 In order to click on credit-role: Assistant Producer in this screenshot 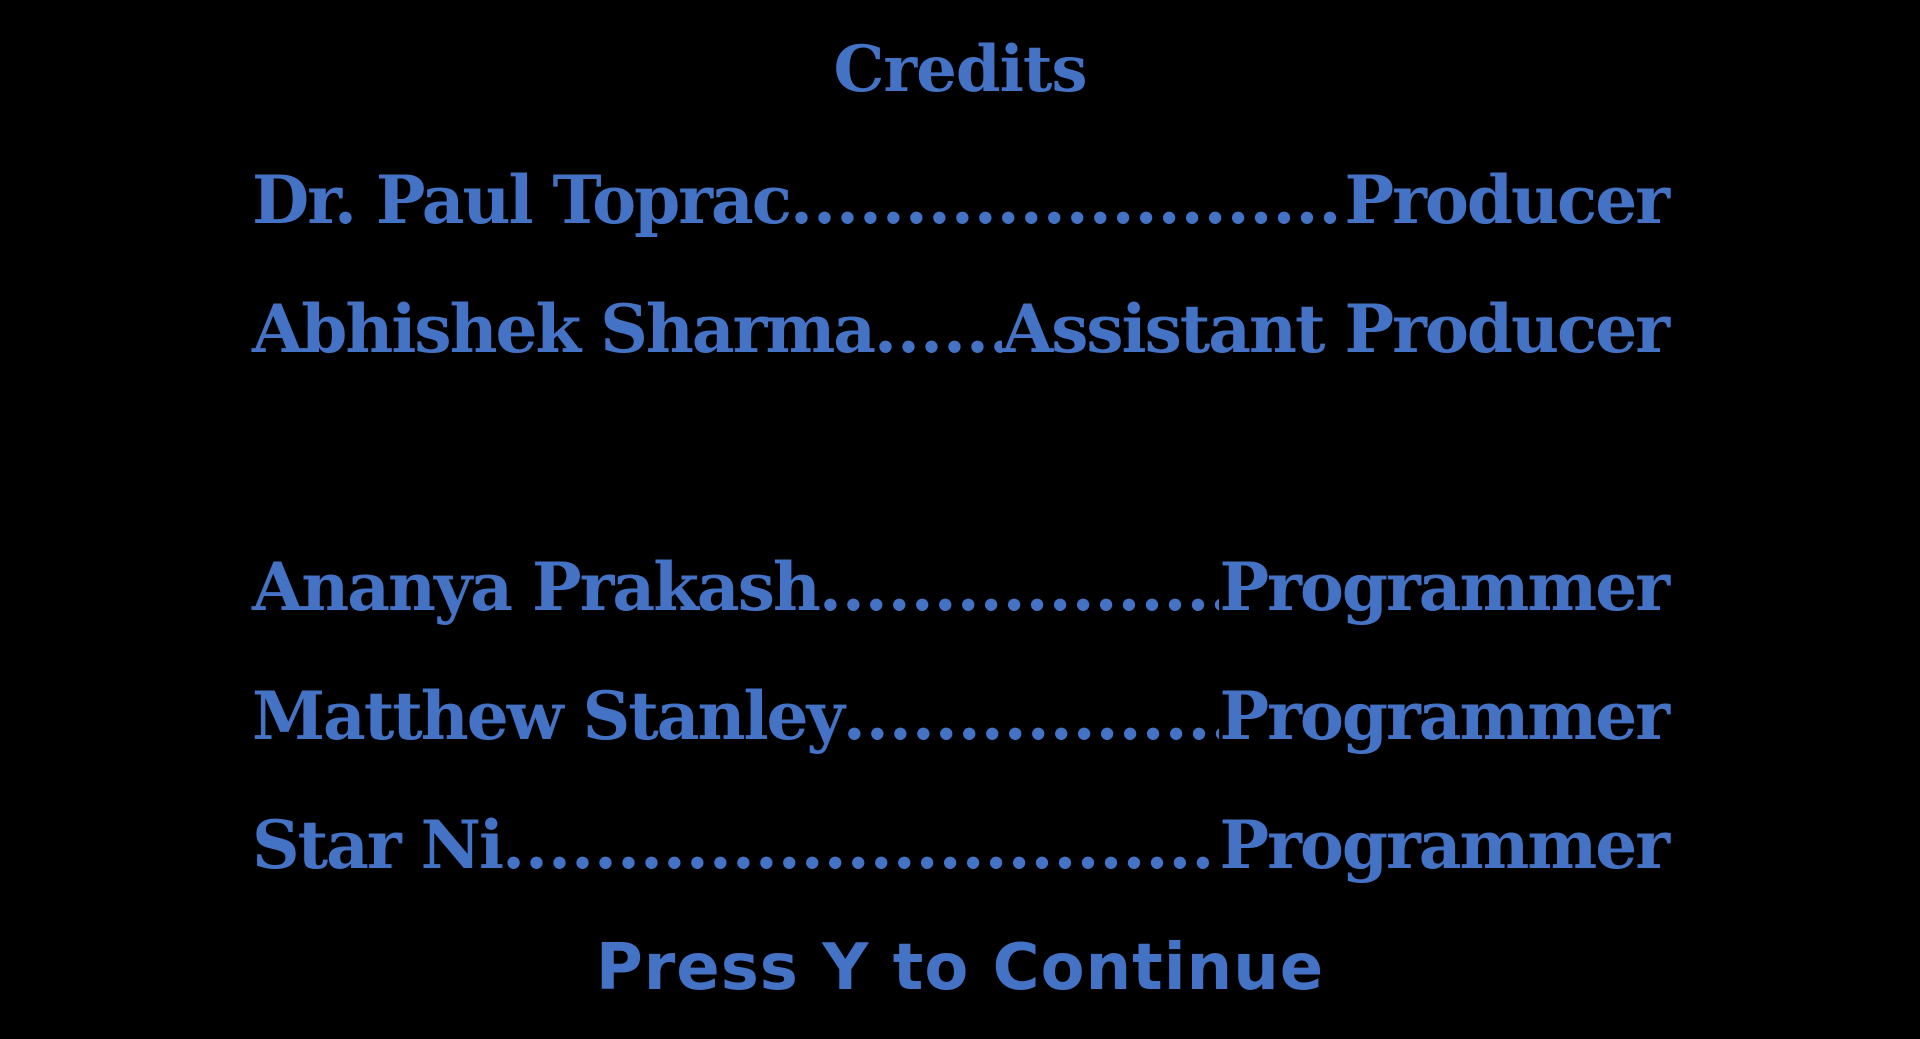, I will do `click(1336, 329)`.